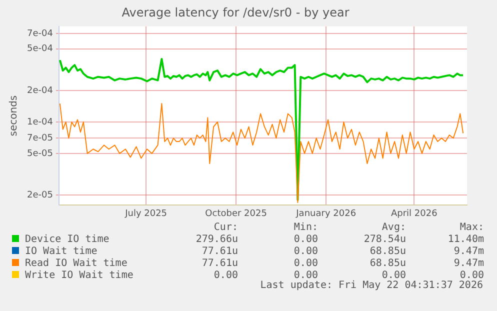 The width and height of the screenshot is (497, 311). What do you see at coordinates (384, 240) in the screenshot?
I see `text: 278.54u` at bounding box center [384, 240].